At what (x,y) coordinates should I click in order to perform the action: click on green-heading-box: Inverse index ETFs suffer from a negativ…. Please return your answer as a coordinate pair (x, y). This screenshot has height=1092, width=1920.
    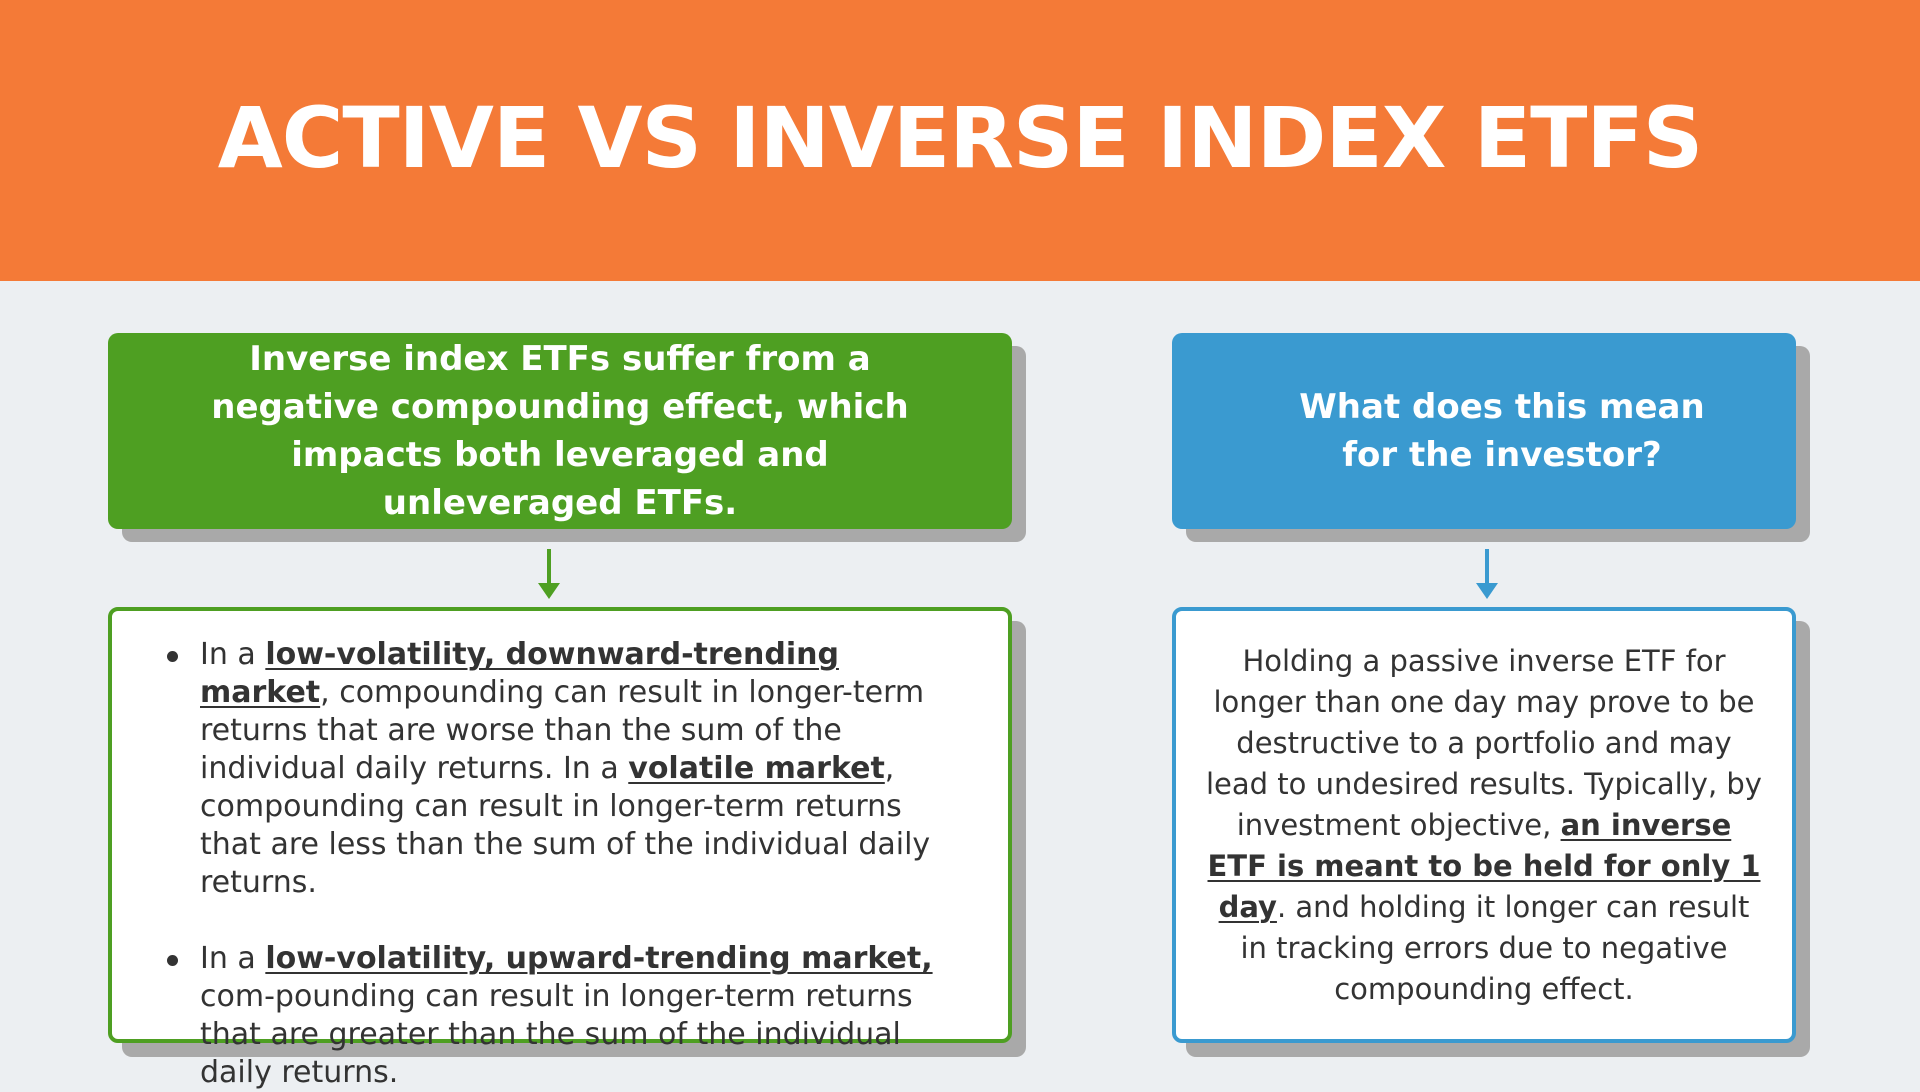
    Looking at the image, I should click on (560, 431).